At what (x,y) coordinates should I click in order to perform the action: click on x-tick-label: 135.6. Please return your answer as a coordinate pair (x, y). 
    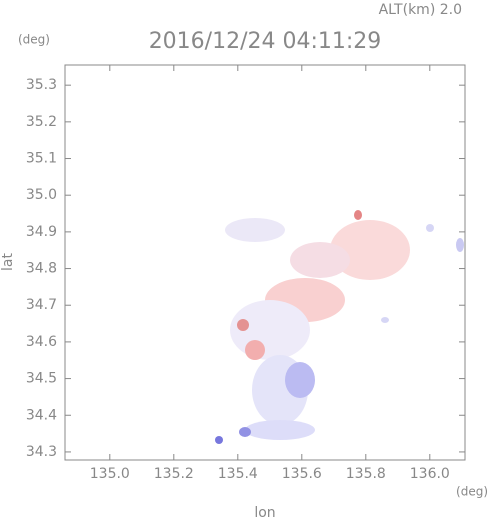
    Looking at the image, I should click on (302, 474).